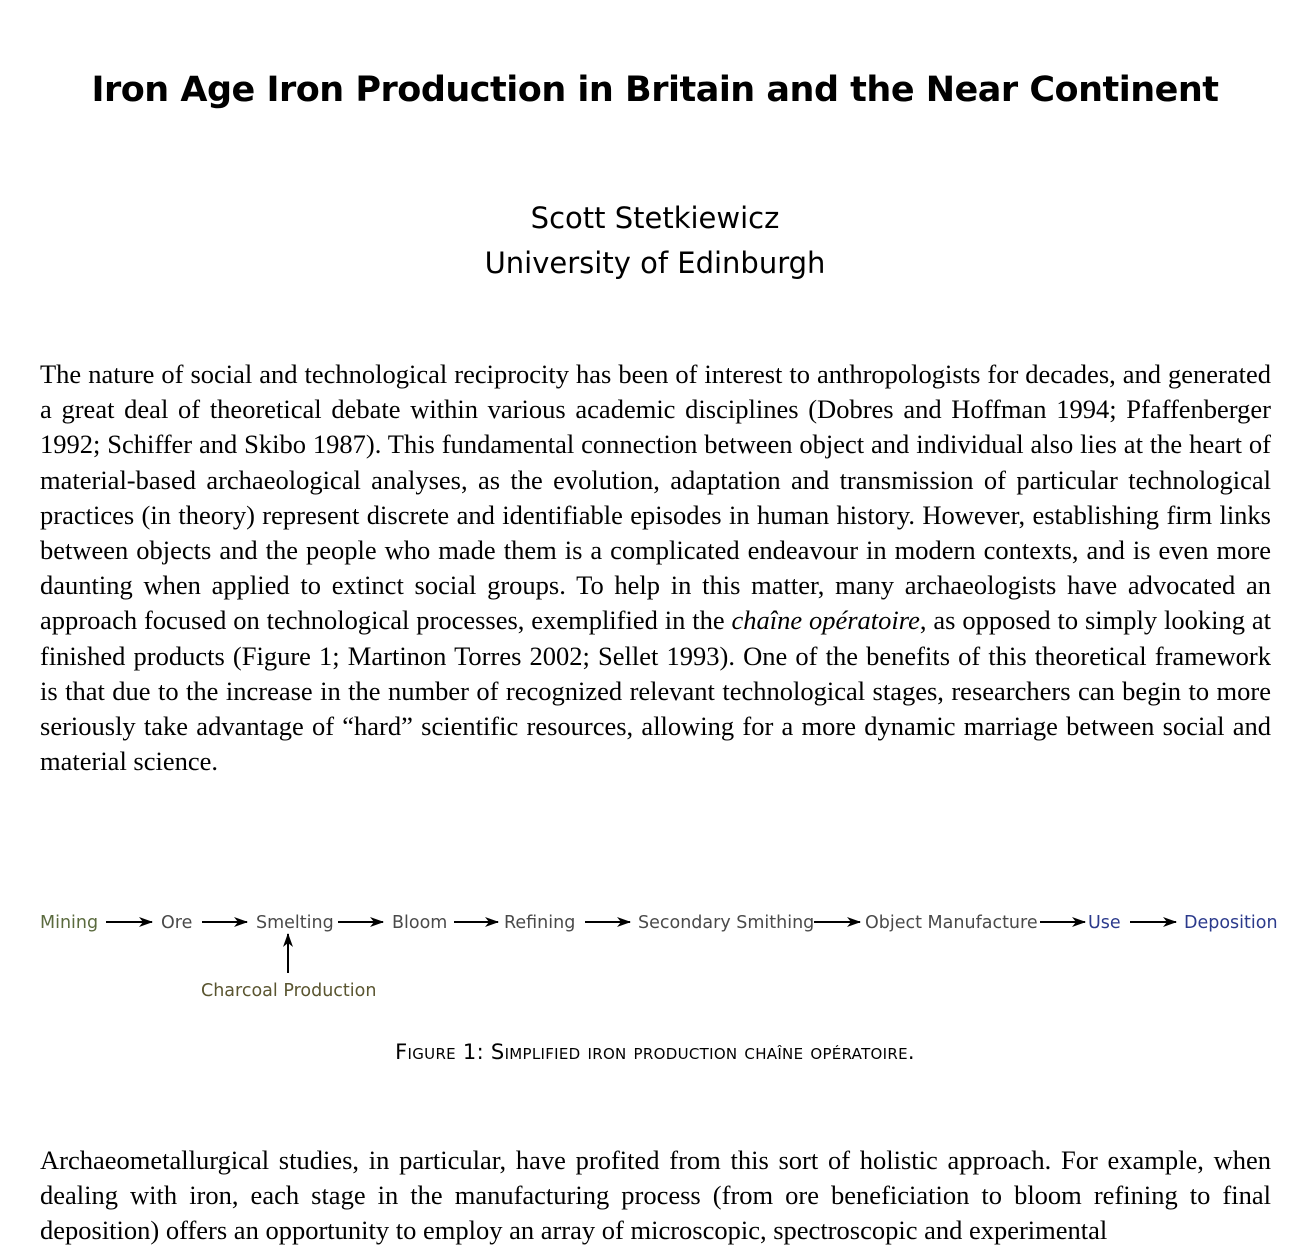 This screenshot has width=1310, height=1250. What do you see at coordinates (951, 923) in the screenshot?
I see `stage-object-manufacture: Object Manufacture` at bounding box center [951, 923].